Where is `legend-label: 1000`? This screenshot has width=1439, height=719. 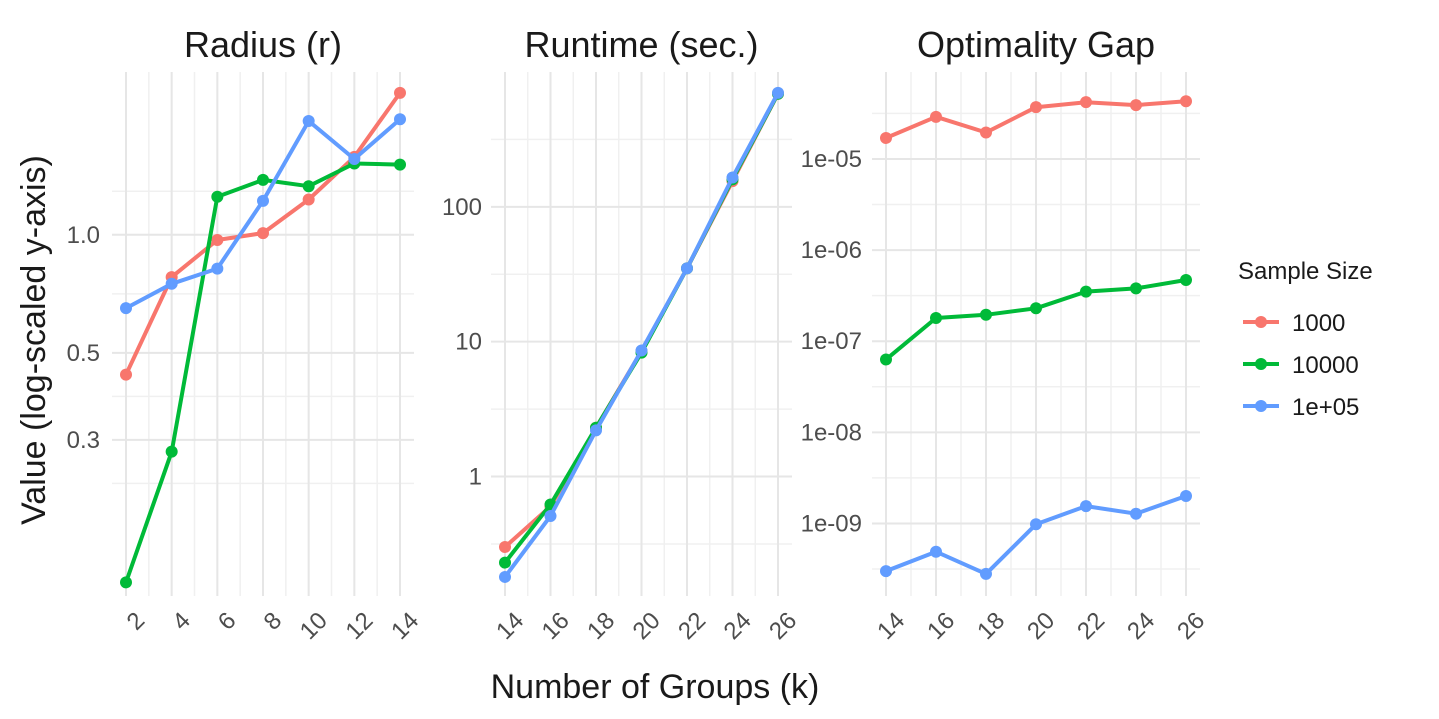 legend-label: 1000 is located at coordinates (1318, 323).